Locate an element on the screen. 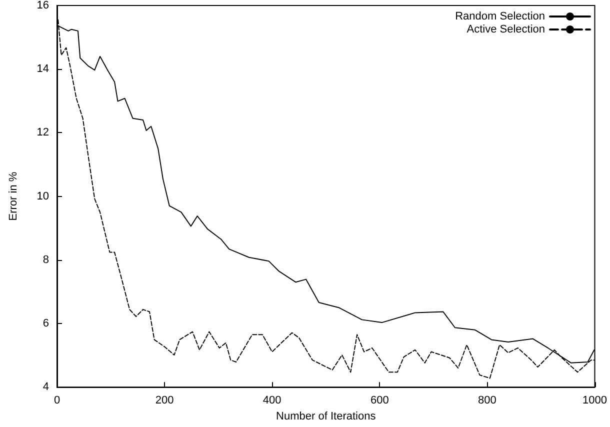 This screenshot has height=427, width=610. x-tick-label: 200 is located at coordinates (164, 400).